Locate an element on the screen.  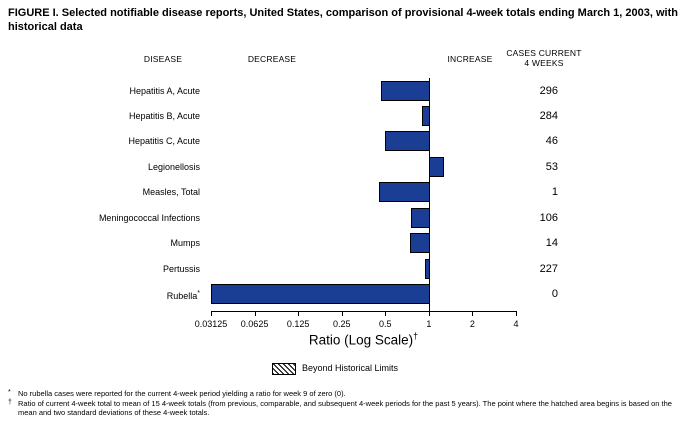
x-axis-tick-label: 0.0625 is located at coordinates (254, 324).